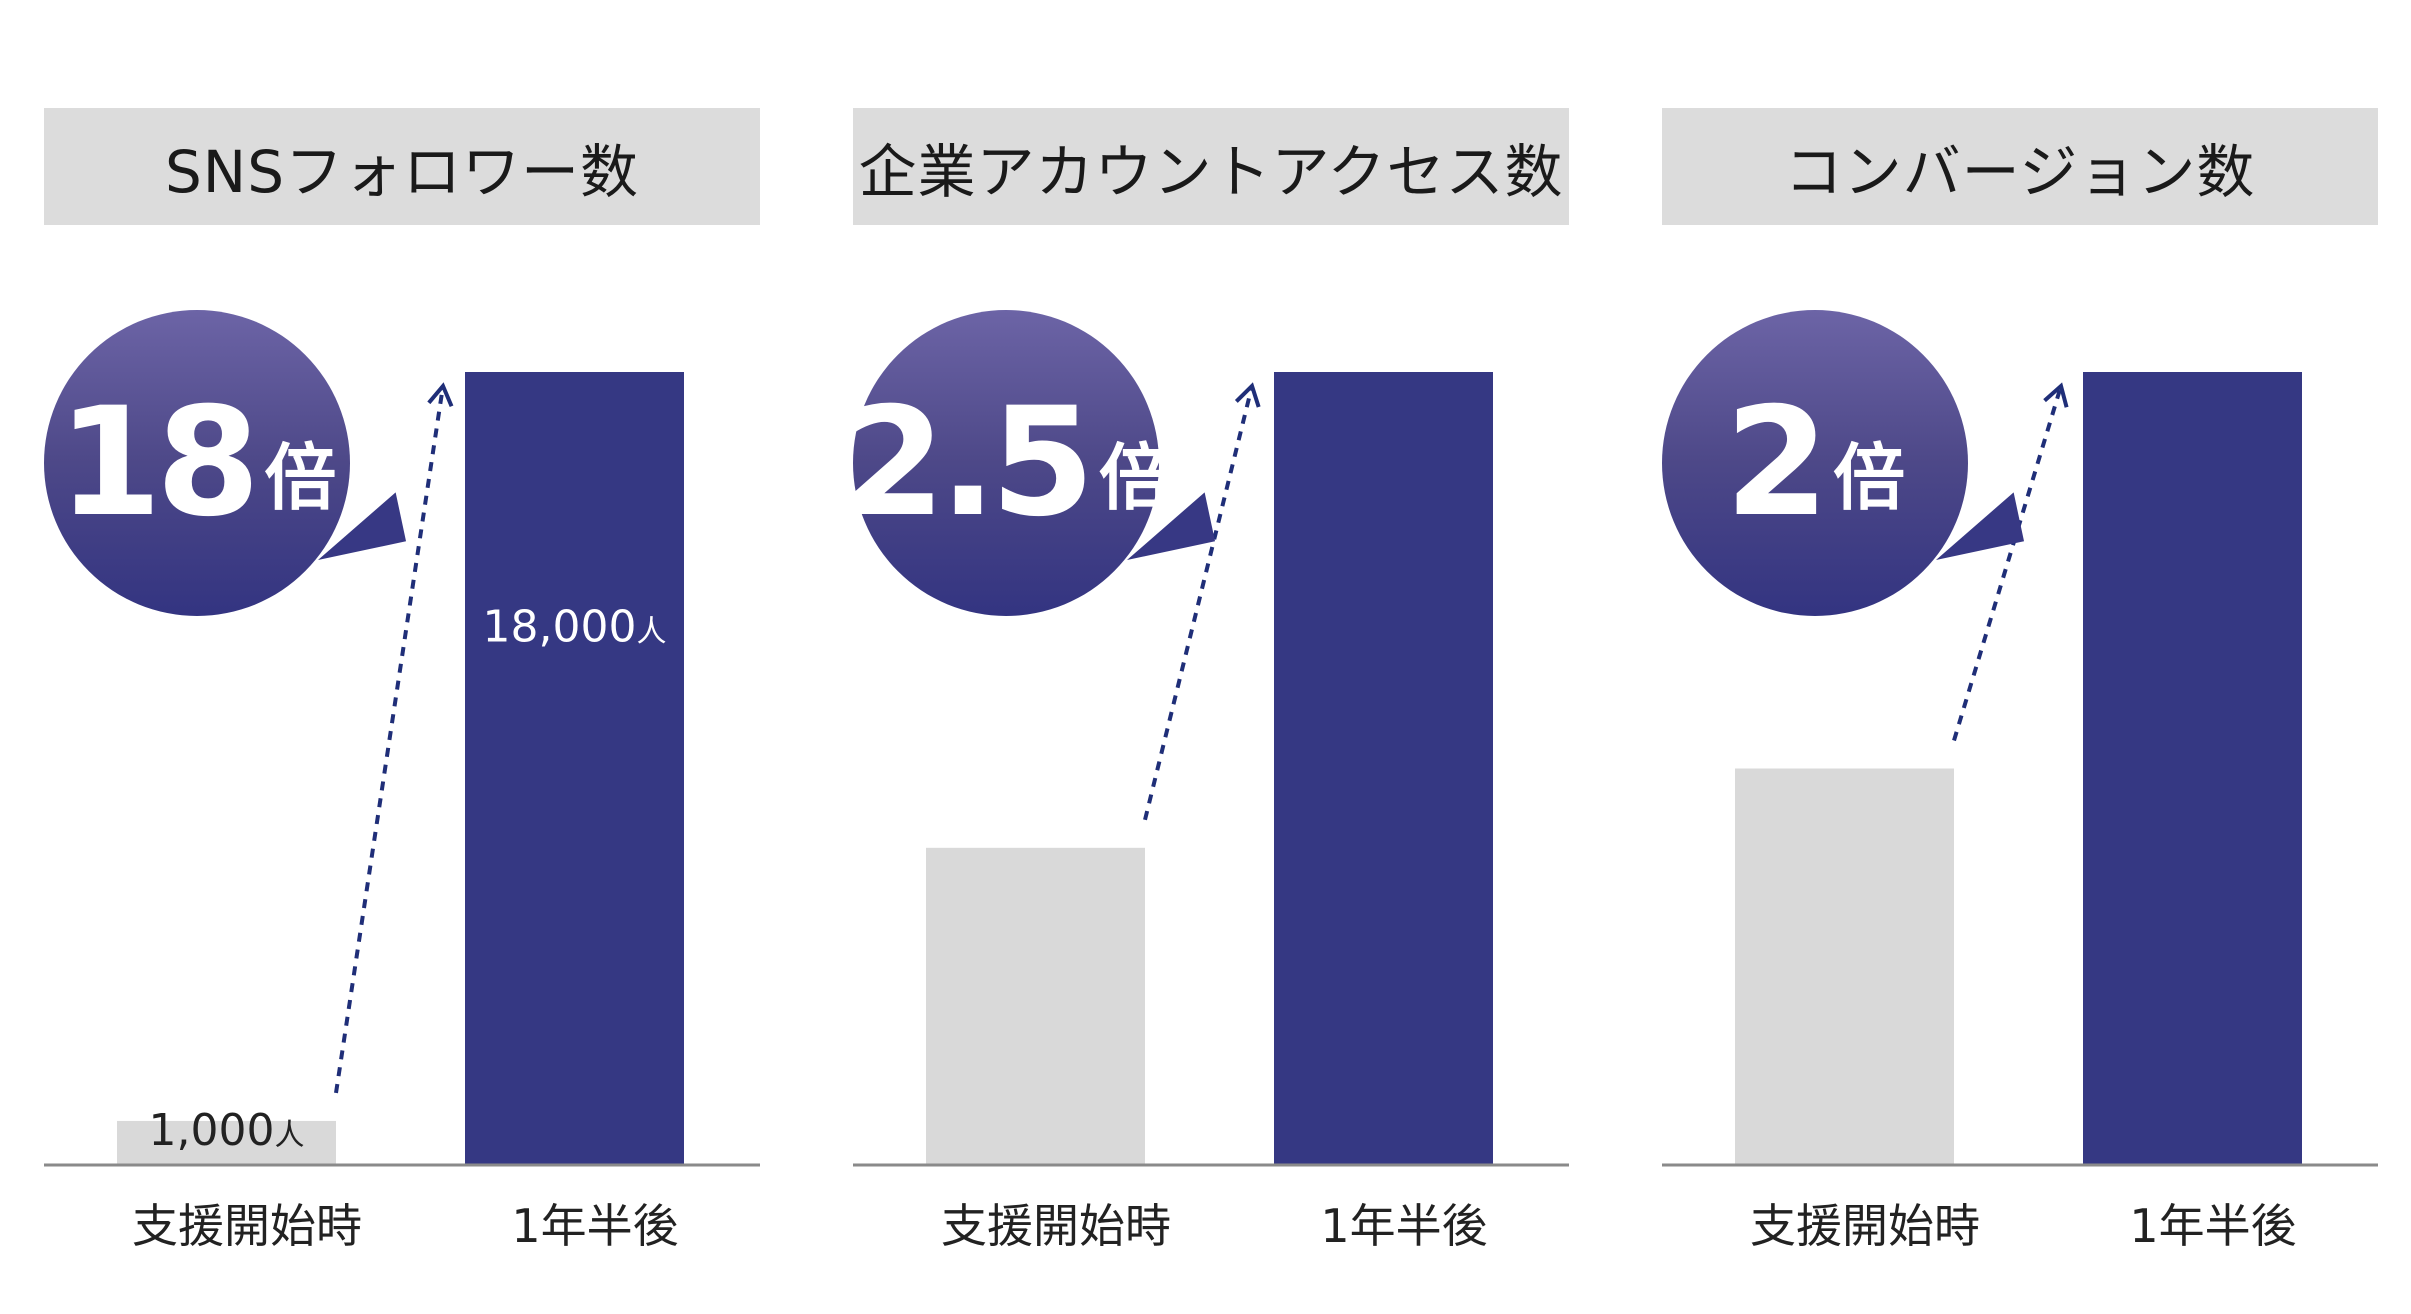  What do you see at coordinates (1776, 463) in the screenshot?
I see `multiplier-number: 2` at bounding box center [1776, 463].